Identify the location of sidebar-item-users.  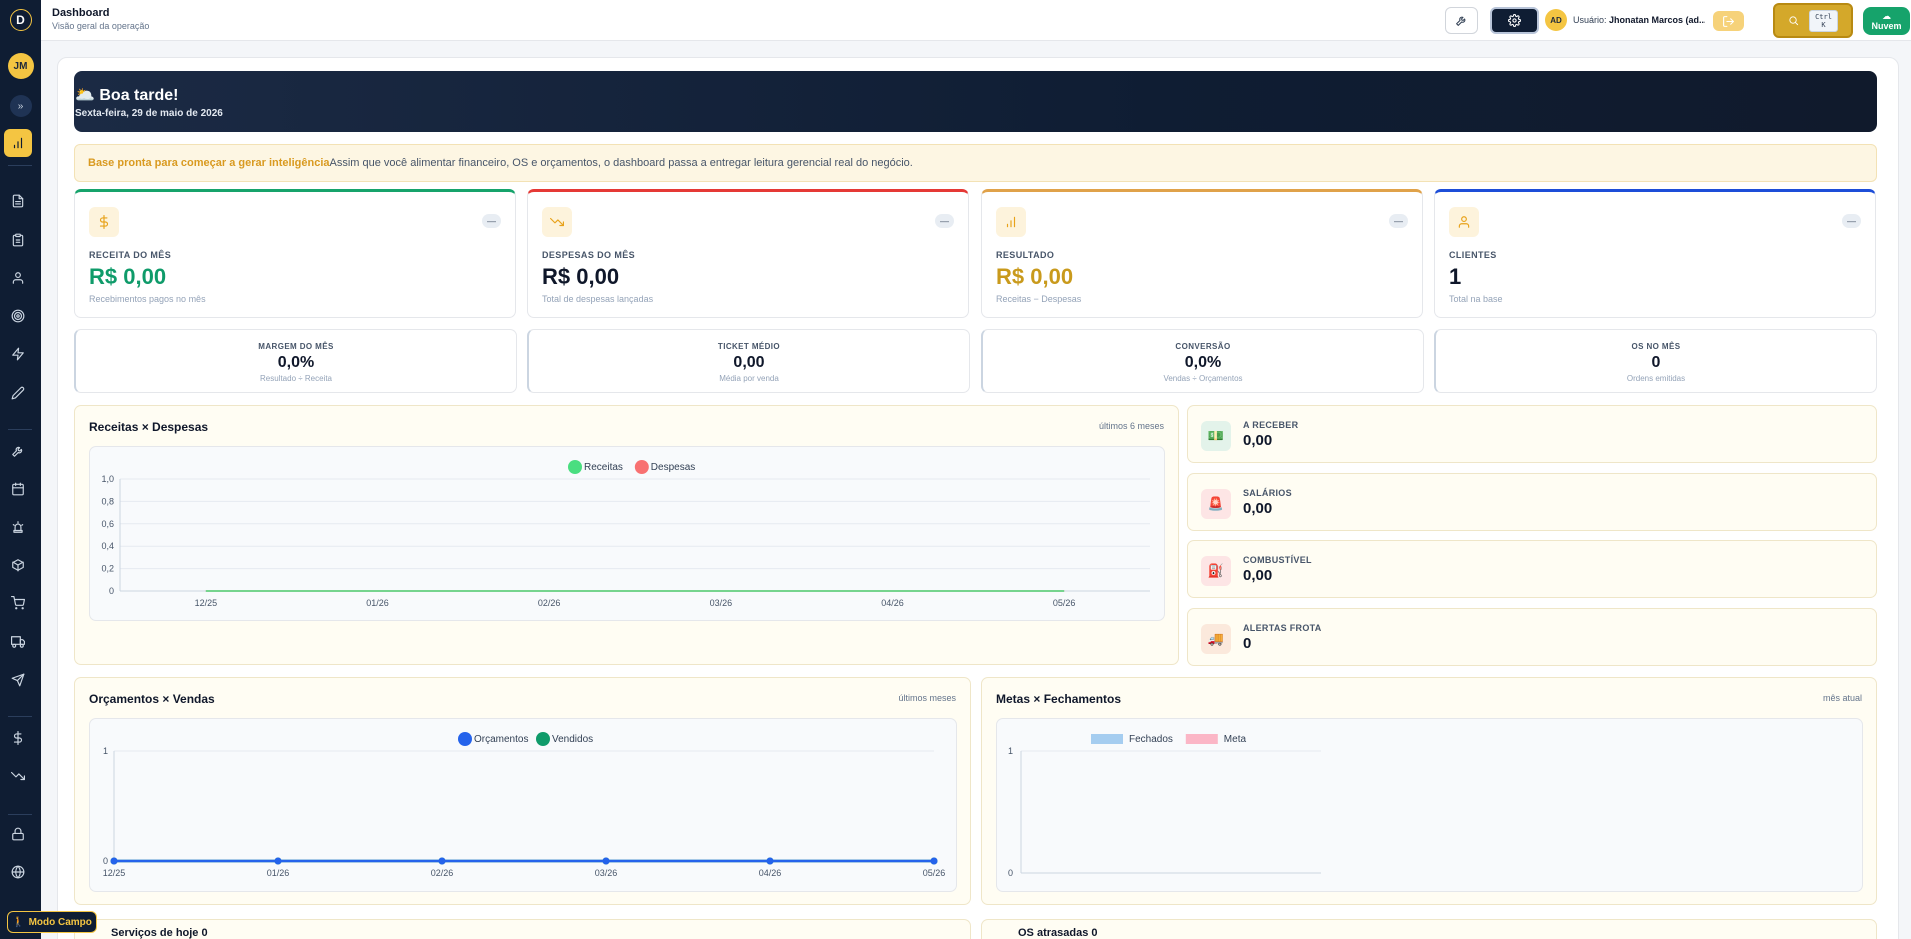
(18, 278).